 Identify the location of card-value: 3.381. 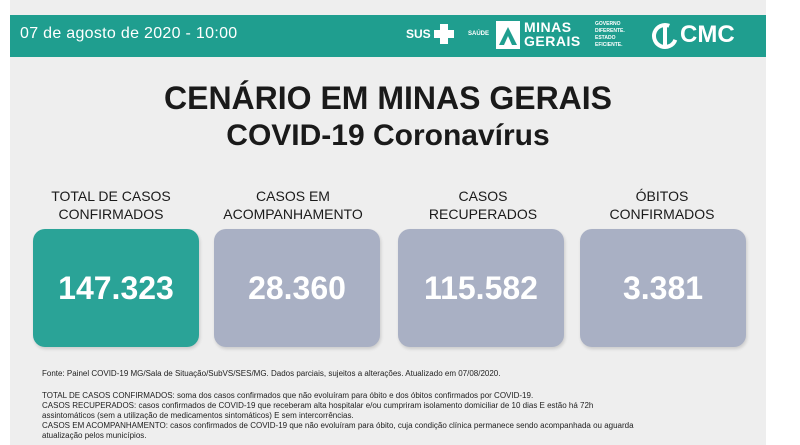
(663, 287).